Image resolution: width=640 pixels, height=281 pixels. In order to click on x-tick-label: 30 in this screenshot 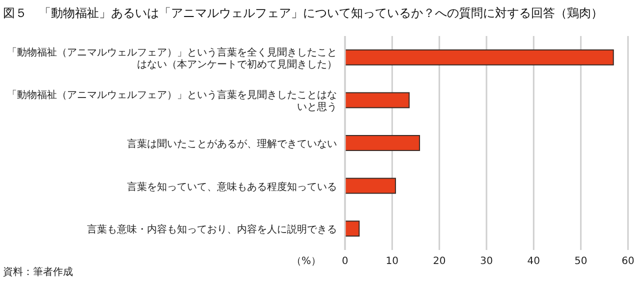, I will do `click(486, 261)`.